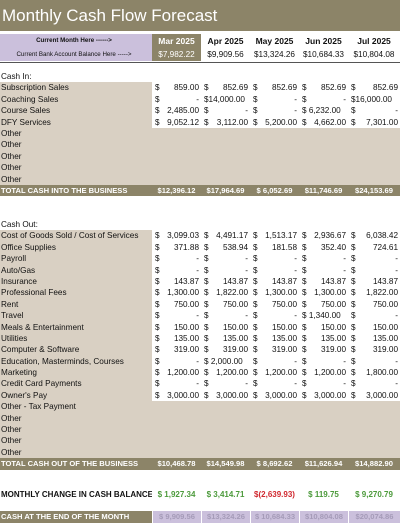 The width and height of the screenshot is (400, 525). Describe the element at coordinates (323, 41) in the screenshot. I see `month-header-cell: Jun 2025` at that location.